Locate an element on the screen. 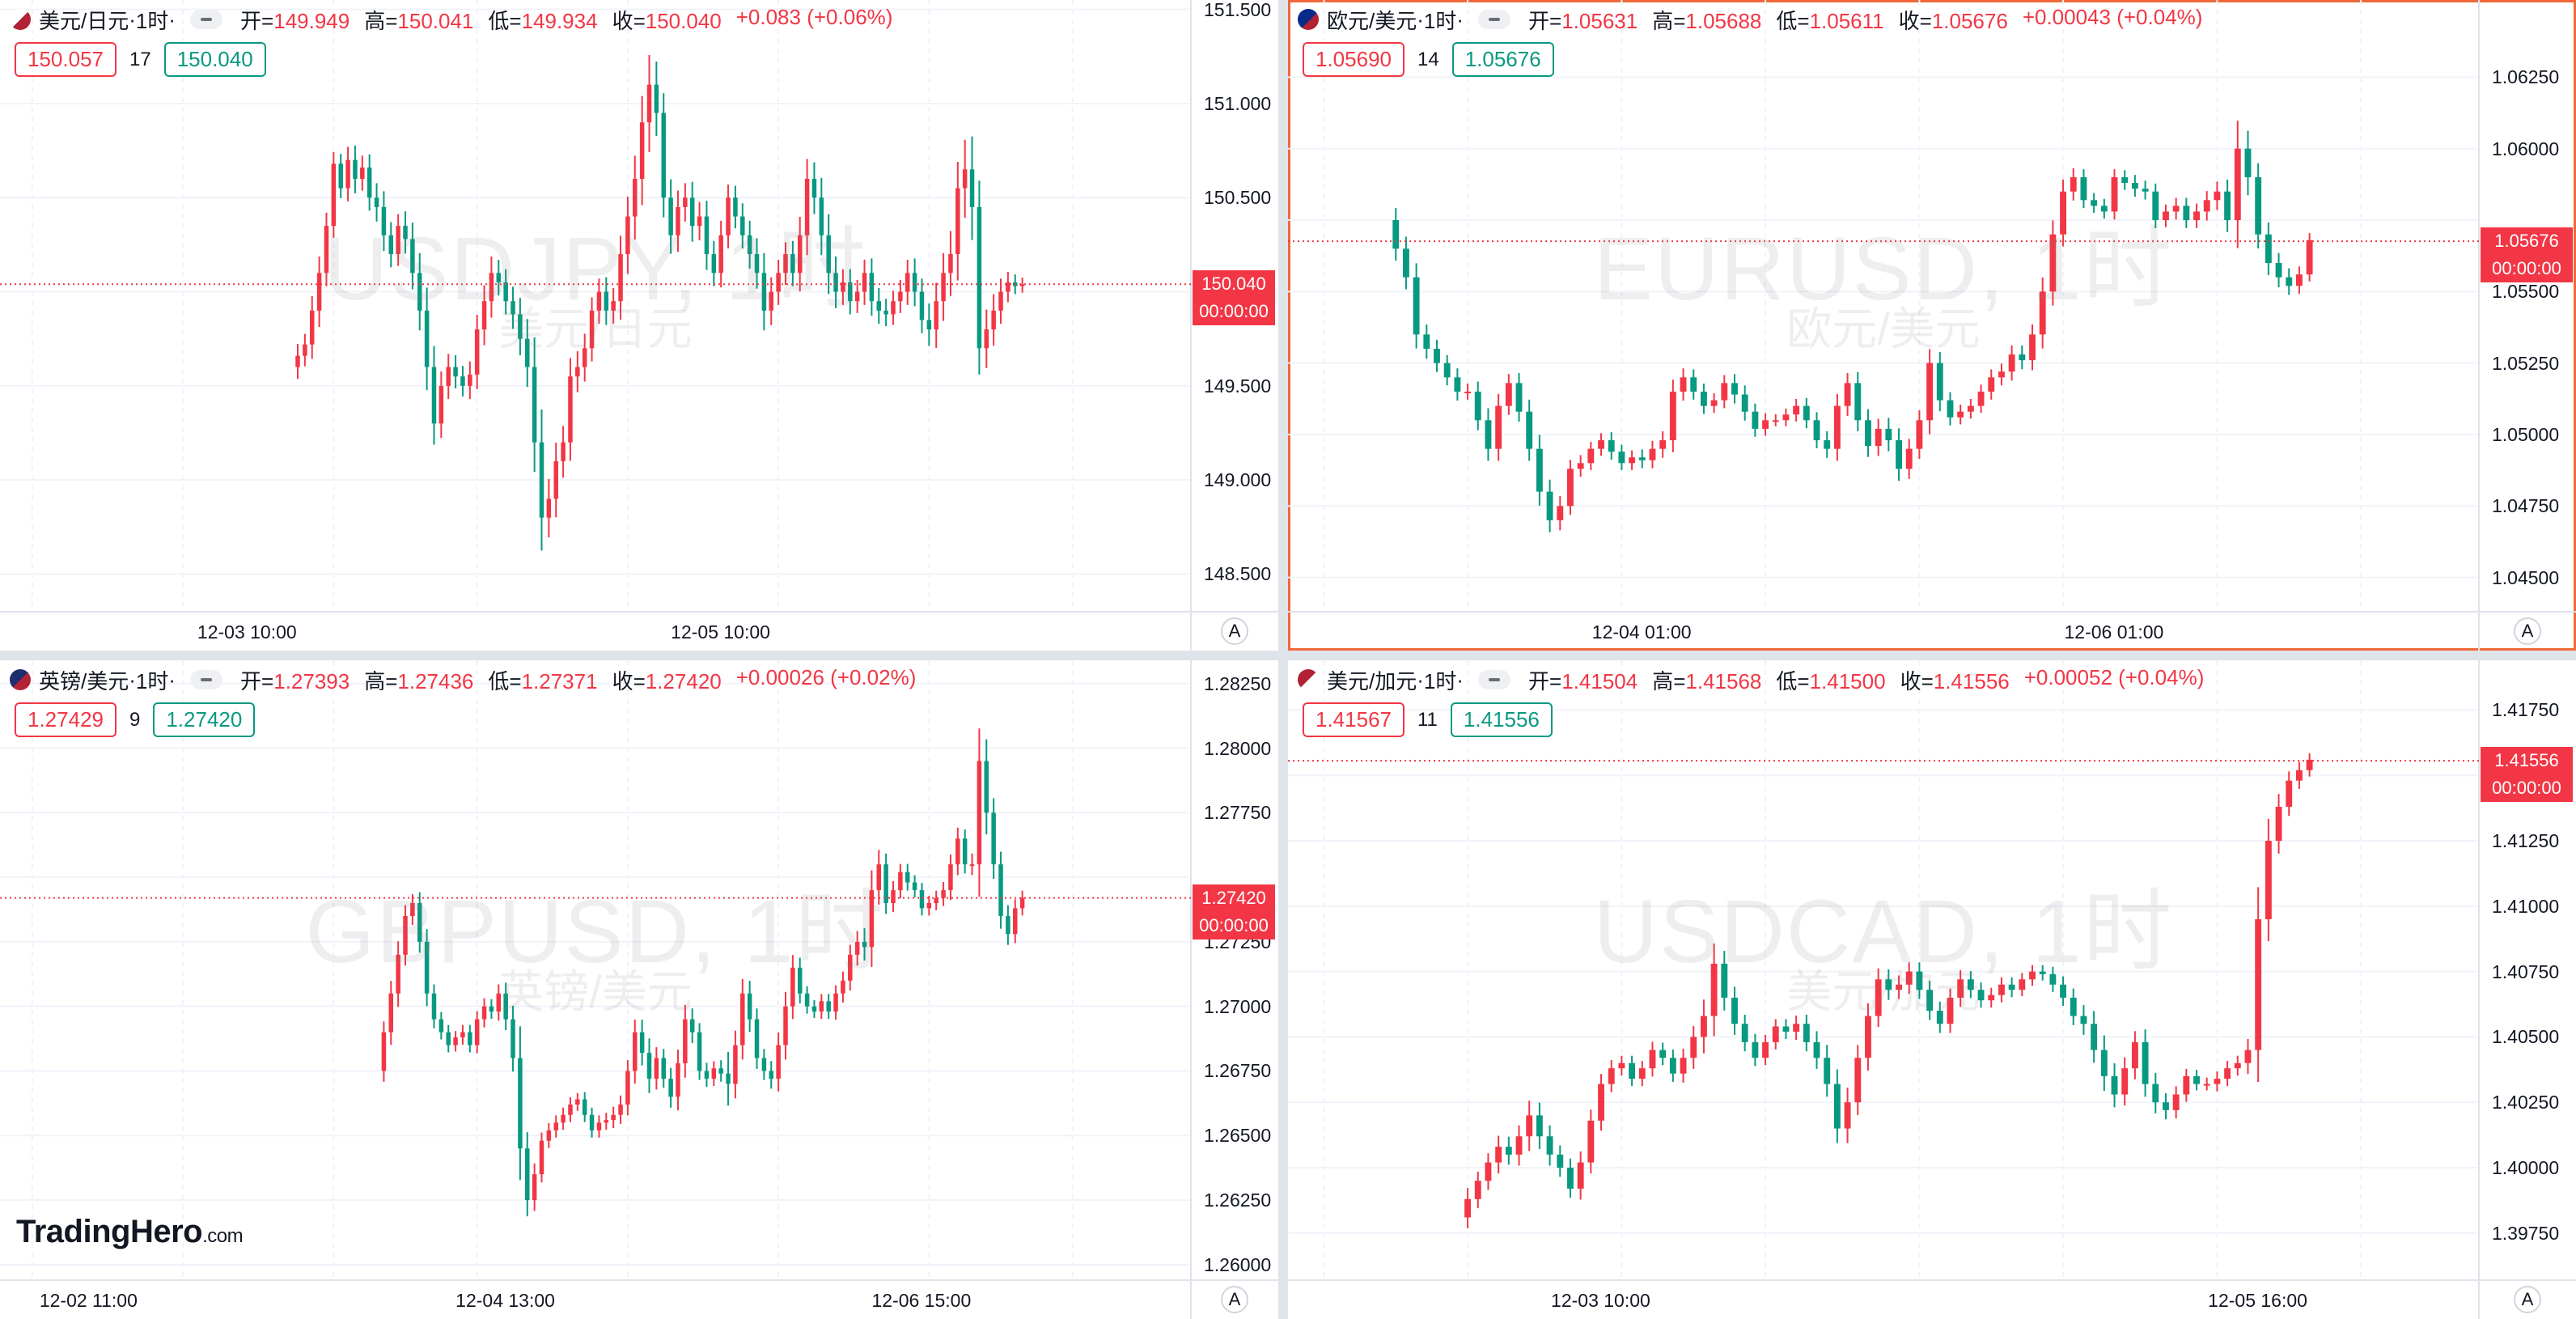 This screenshot has height=1319, width=2576. buy-price-button: 1.27420 is located at coordinates (204, 719).